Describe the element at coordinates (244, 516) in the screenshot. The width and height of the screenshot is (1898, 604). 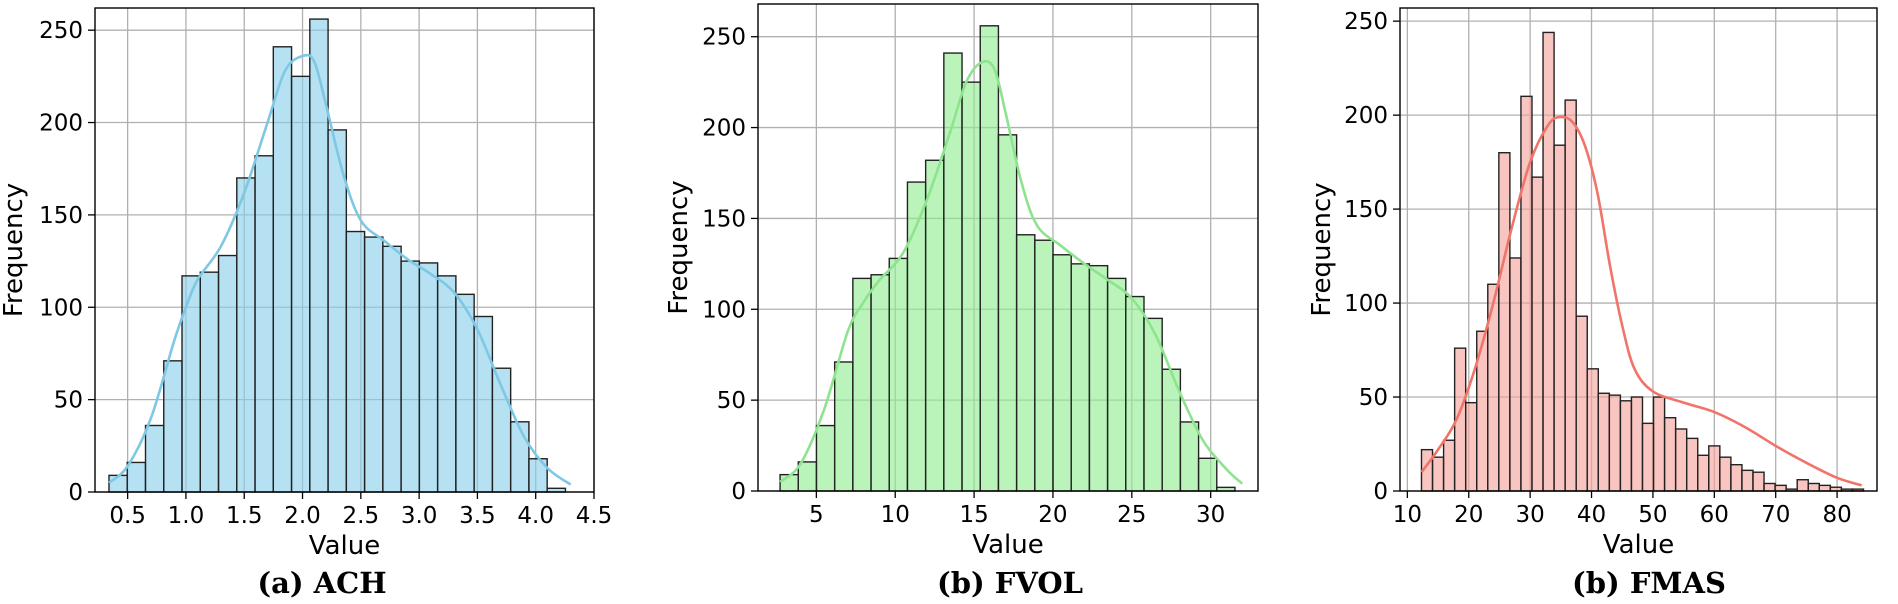
I see `x-tick-label: 1.5` at that location.